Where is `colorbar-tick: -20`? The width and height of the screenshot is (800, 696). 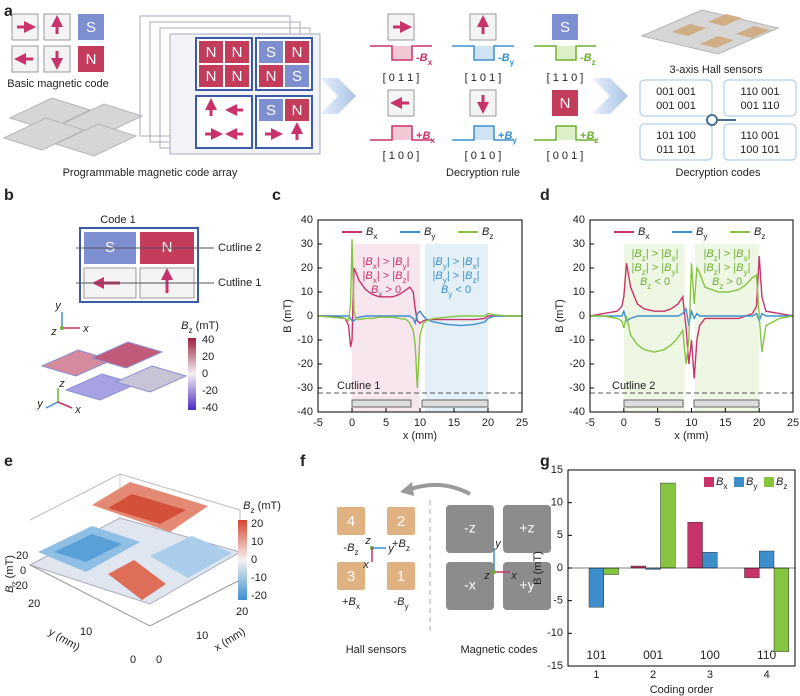
colorbar-tick: -20 is located at coordinates (210, 391).